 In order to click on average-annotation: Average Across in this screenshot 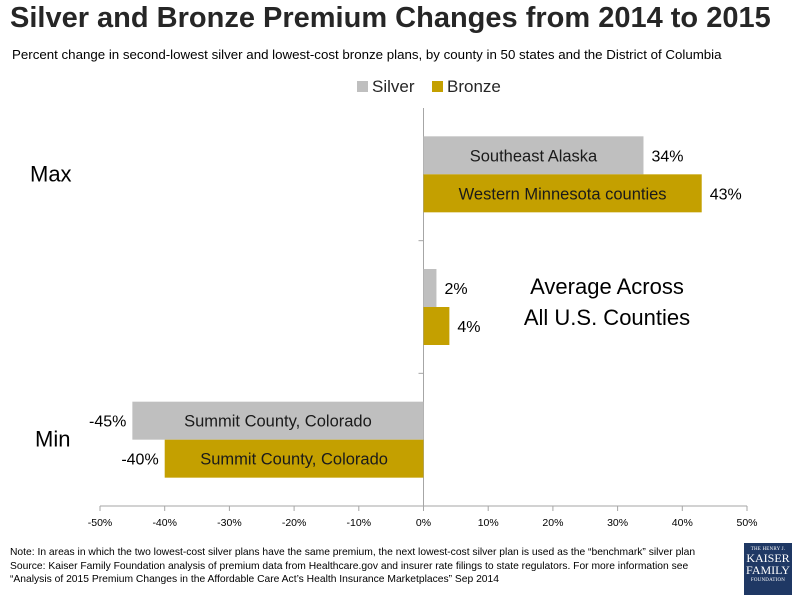, I will do `click(607, 286)`.